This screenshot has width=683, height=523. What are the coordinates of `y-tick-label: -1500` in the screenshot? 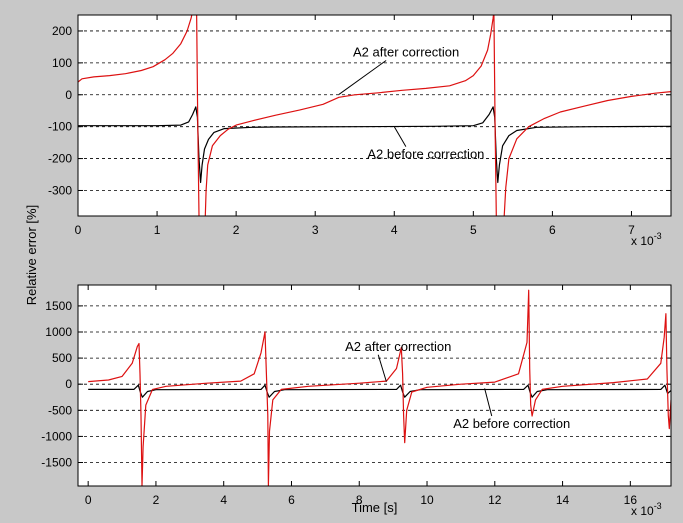 It's located at (56, 463).